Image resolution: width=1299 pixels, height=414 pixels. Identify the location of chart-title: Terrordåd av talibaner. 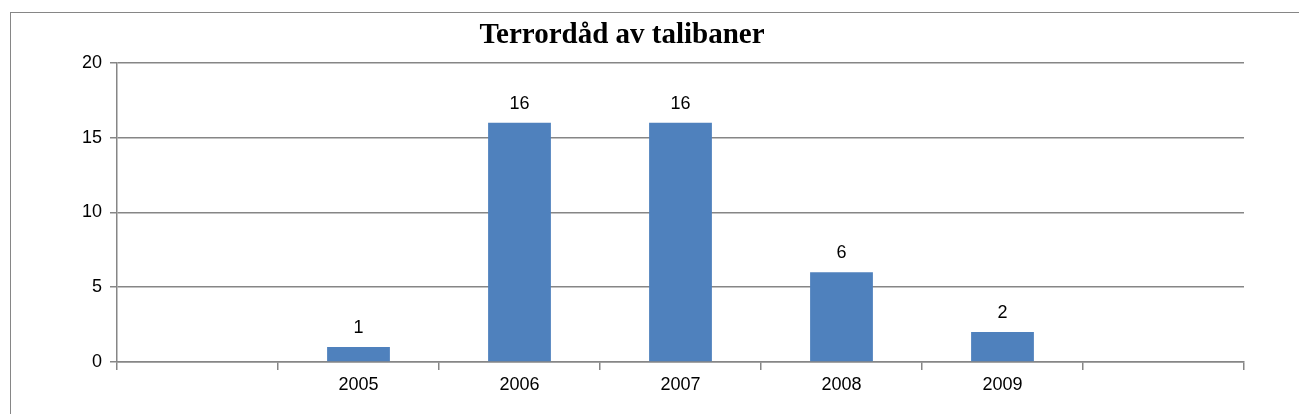
(622, 32).